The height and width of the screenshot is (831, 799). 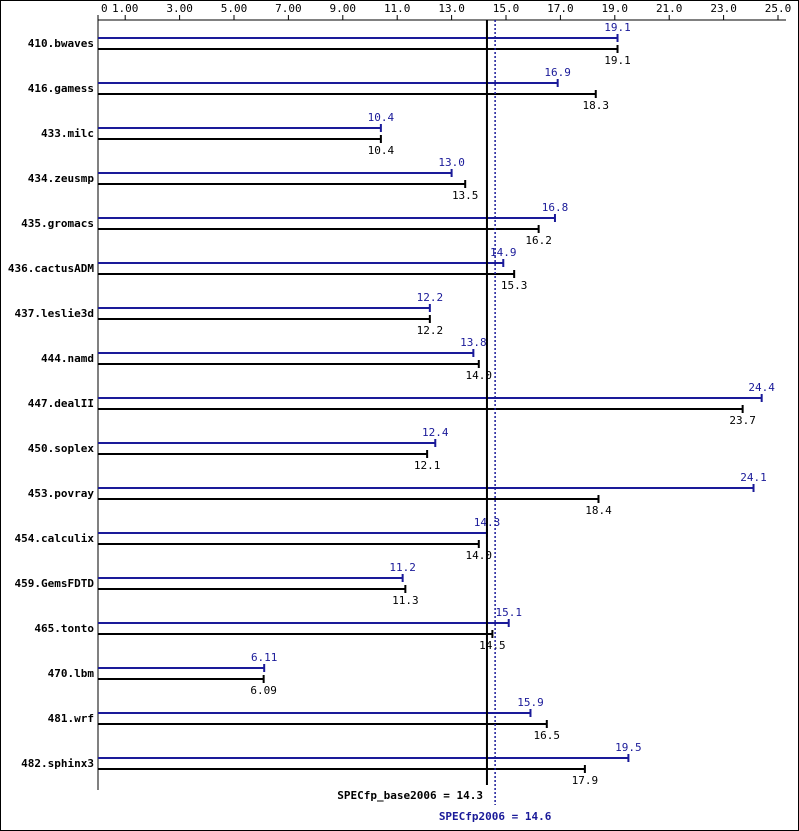 I want to click on x-tick-label: 15.0, so click(x=506, y=8).